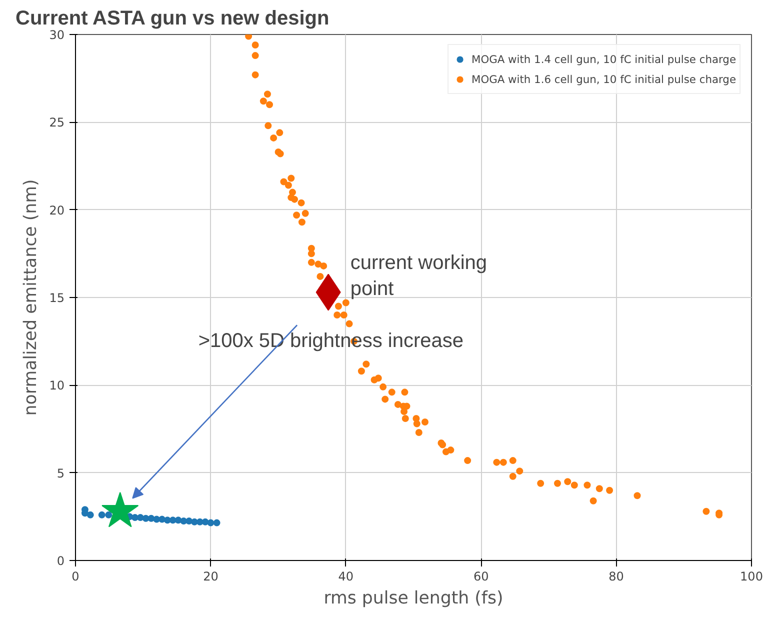  Describe the element at coordinates (481, 577) in the screenshot. I see `x-tick-label: 60` at that location.